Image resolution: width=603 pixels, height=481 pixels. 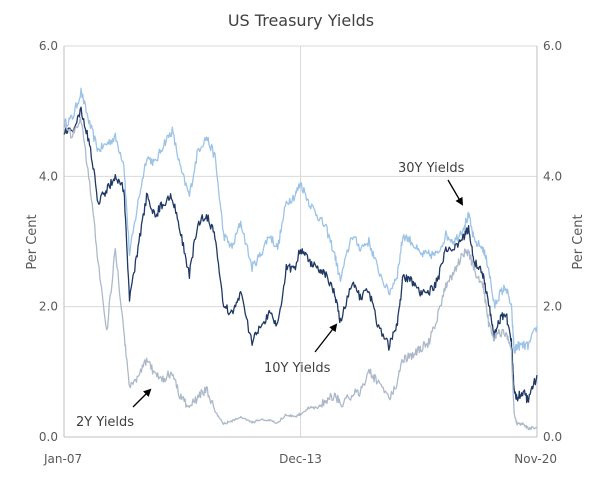 What do you see at coordinates (48, 307) in the screenshot?
I see `y-tick-label-left: 2.0` at bounding box center [48, 307].